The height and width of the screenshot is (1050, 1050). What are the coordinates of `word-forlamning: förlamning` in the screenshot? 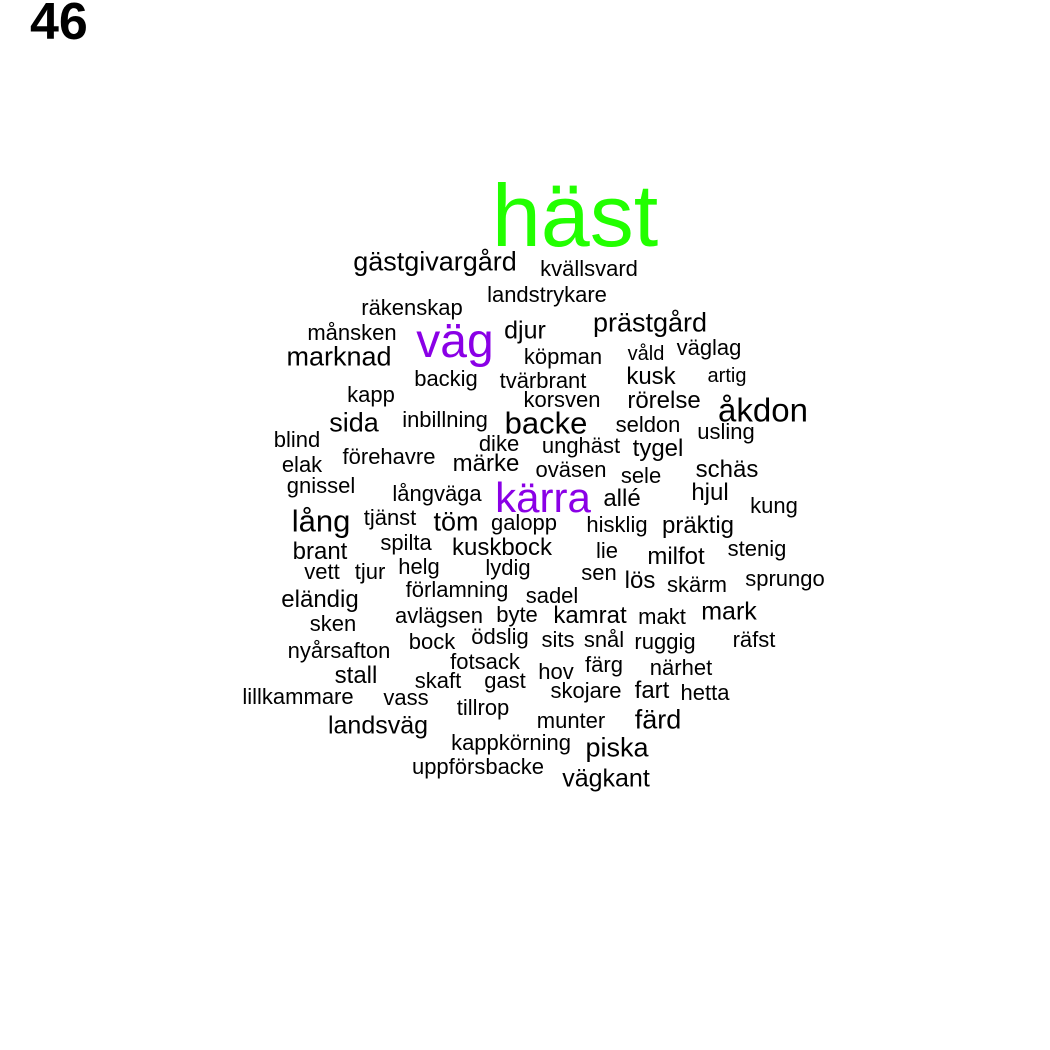 It's located at (457, 589).